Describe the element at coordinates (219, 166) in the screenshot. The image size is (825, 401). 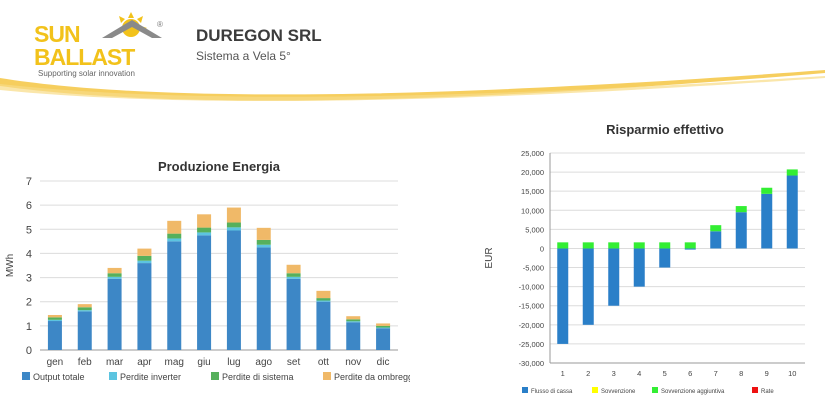
I see `chart-title: Produzione Energia` at that location.